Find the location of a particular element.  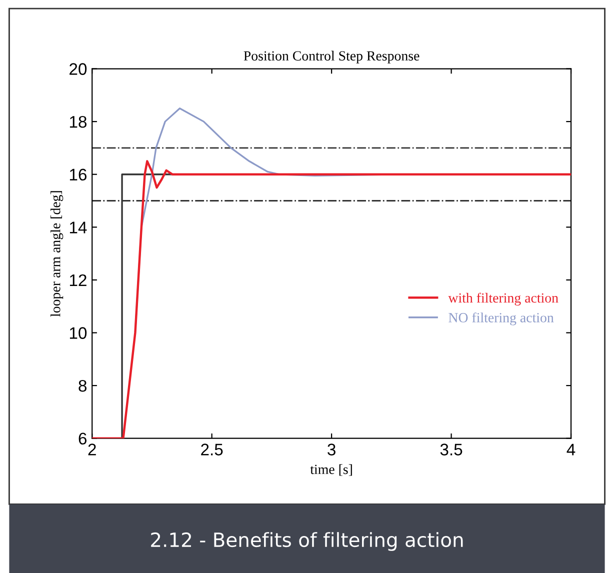

y-tick-label: 8 is located at coordinates (82, 386).